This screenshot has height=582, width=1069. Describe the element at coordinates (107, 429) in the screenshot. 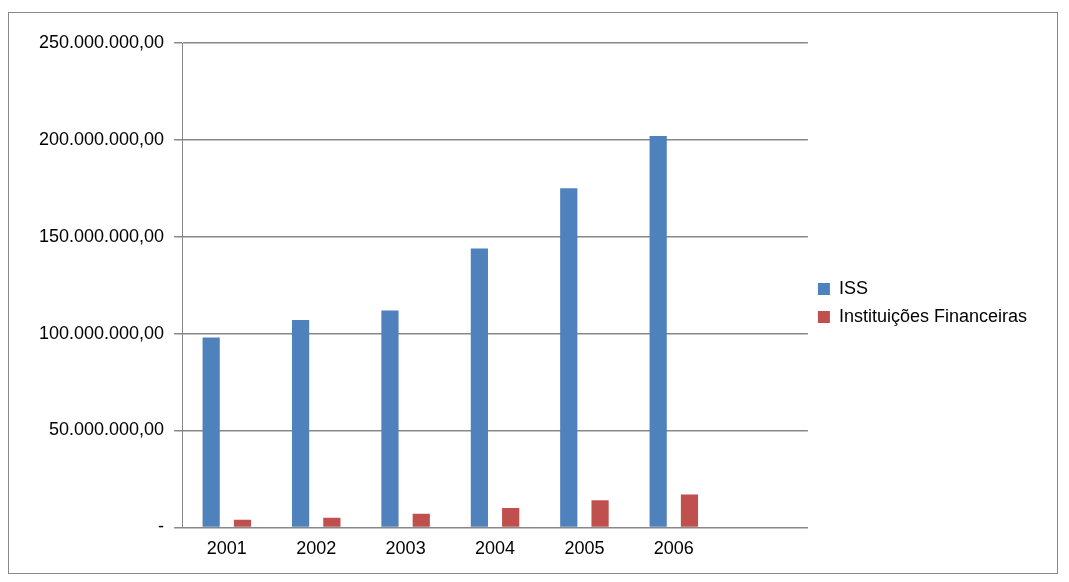

I see `y-tick-label: 50.000.000,00` at that location.